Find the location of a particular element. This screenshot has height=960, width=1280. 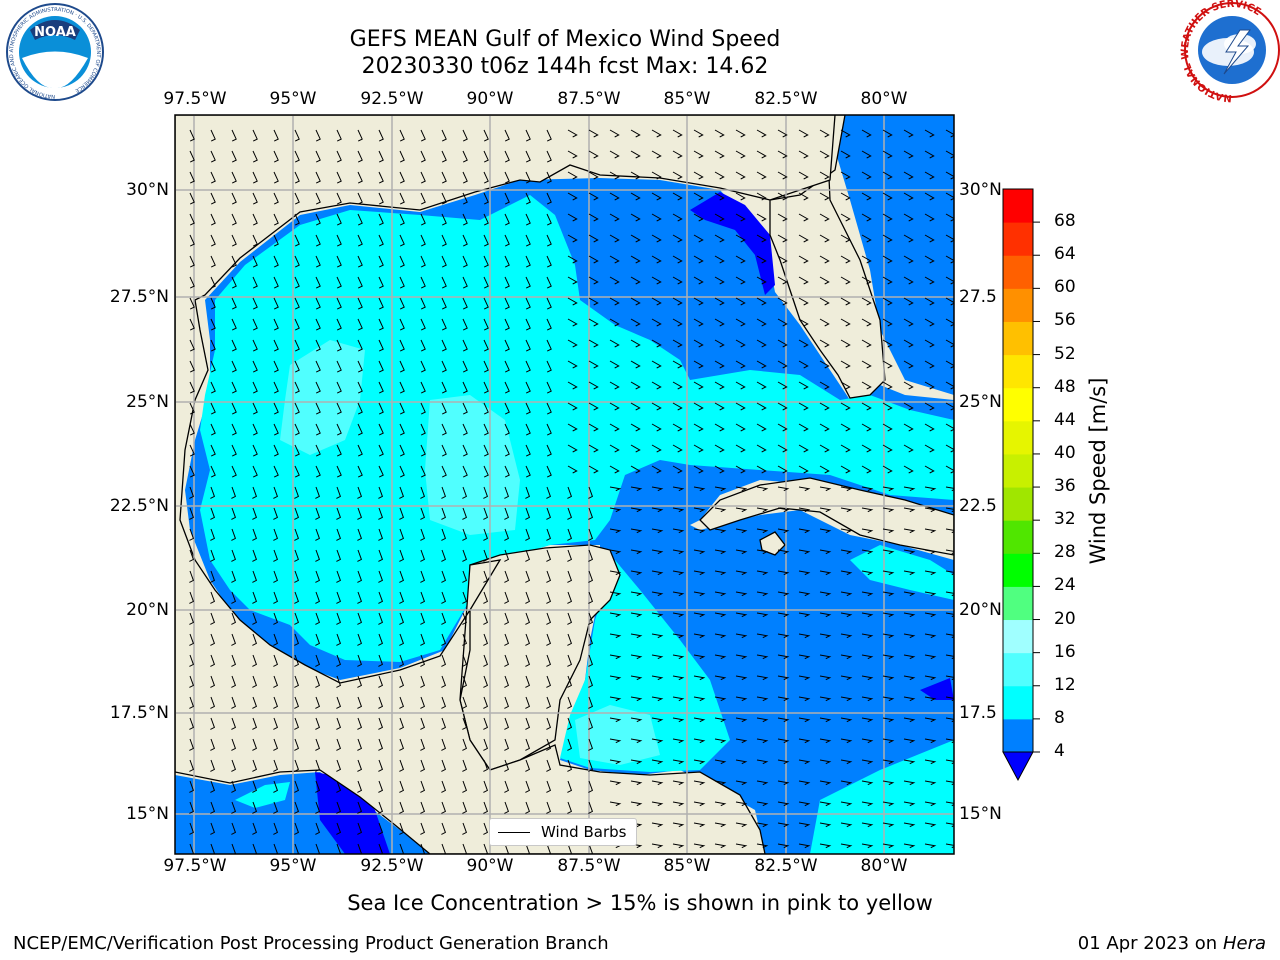

lat-label-right: 20°N is located at coordinates (980, 610).